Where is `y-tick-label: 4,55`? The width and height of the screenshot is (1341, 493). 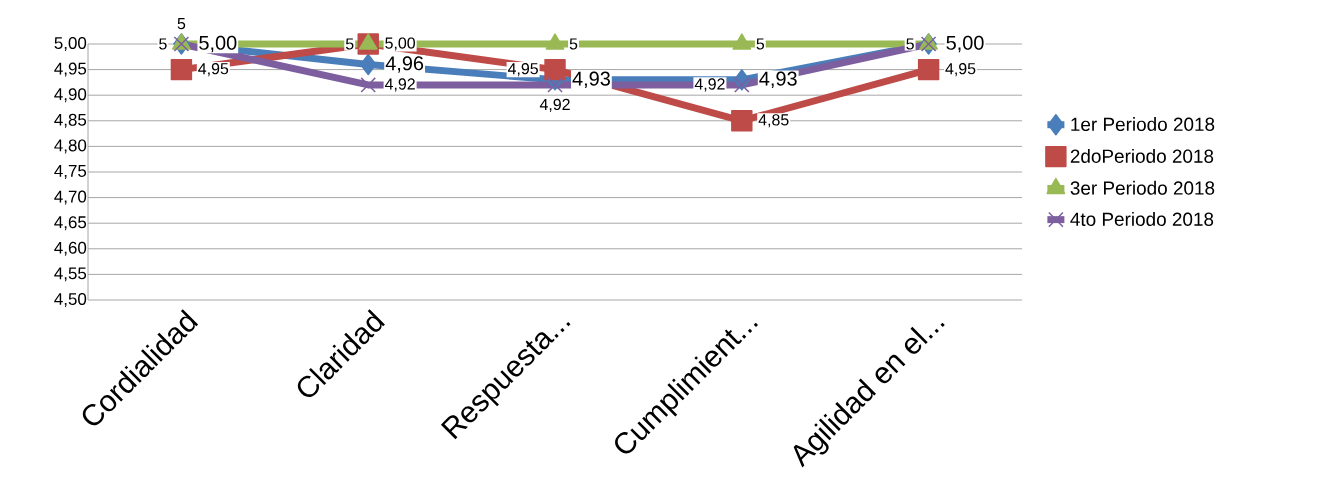
y-tick-label: 4,55 is located at coordinates (70, 274).